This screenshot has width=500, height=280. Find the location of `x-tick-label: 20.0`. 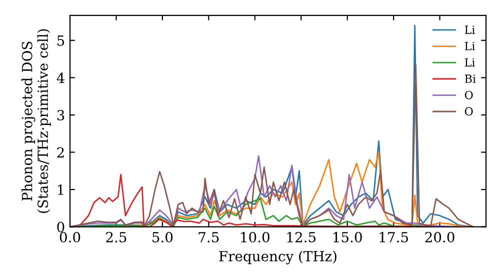

x-tick-label: 20.0 is located at coordinates (439, 237).